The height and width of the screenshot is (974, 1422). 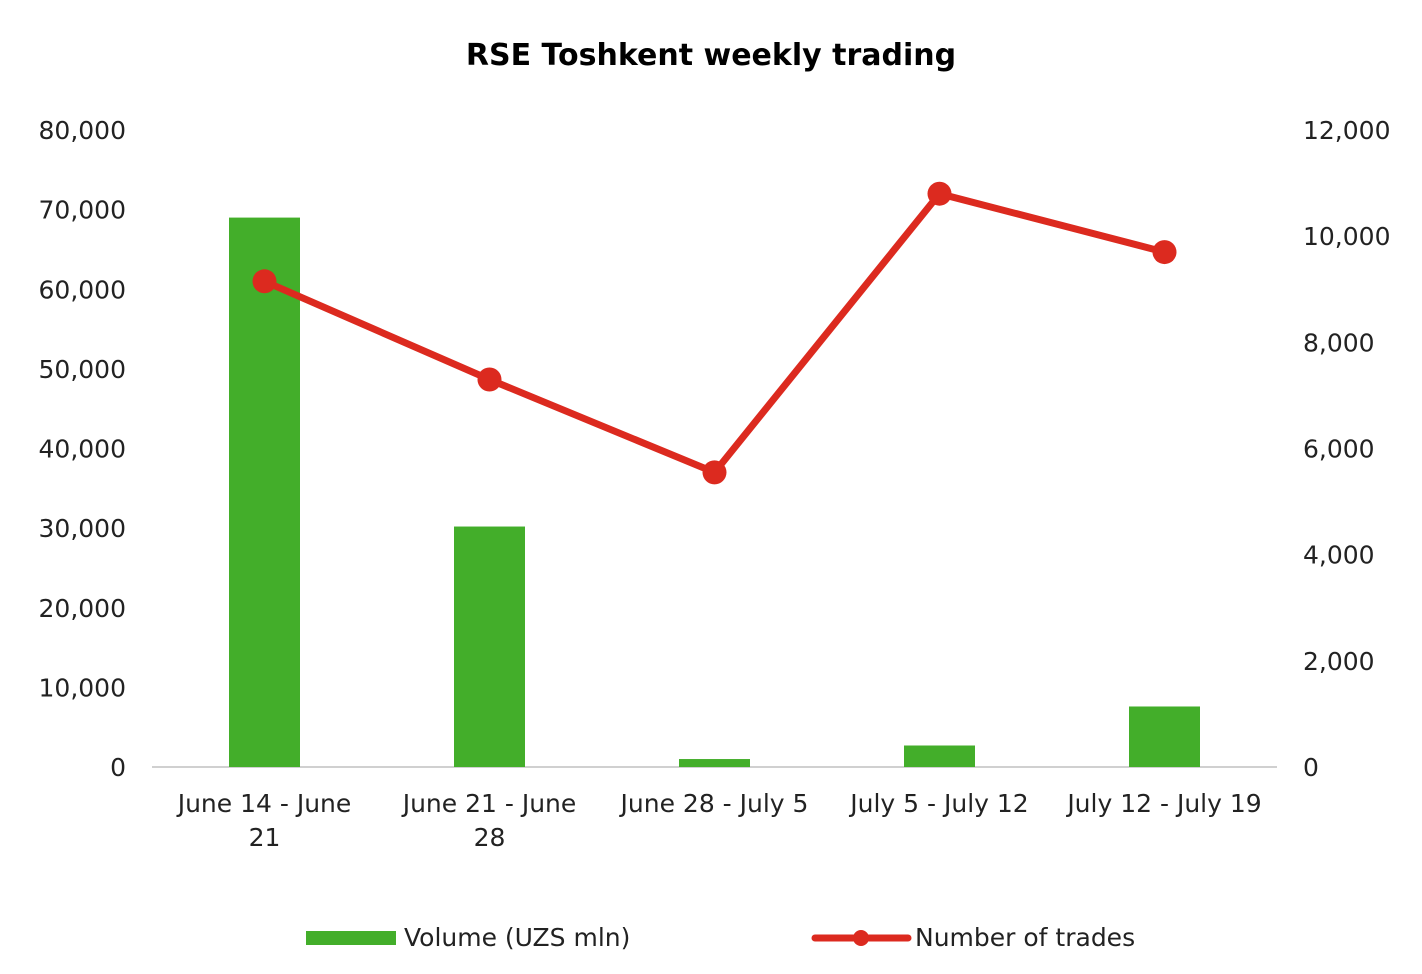 I want to click on left-tick-label: 20,000, so click(x=82, y=608).